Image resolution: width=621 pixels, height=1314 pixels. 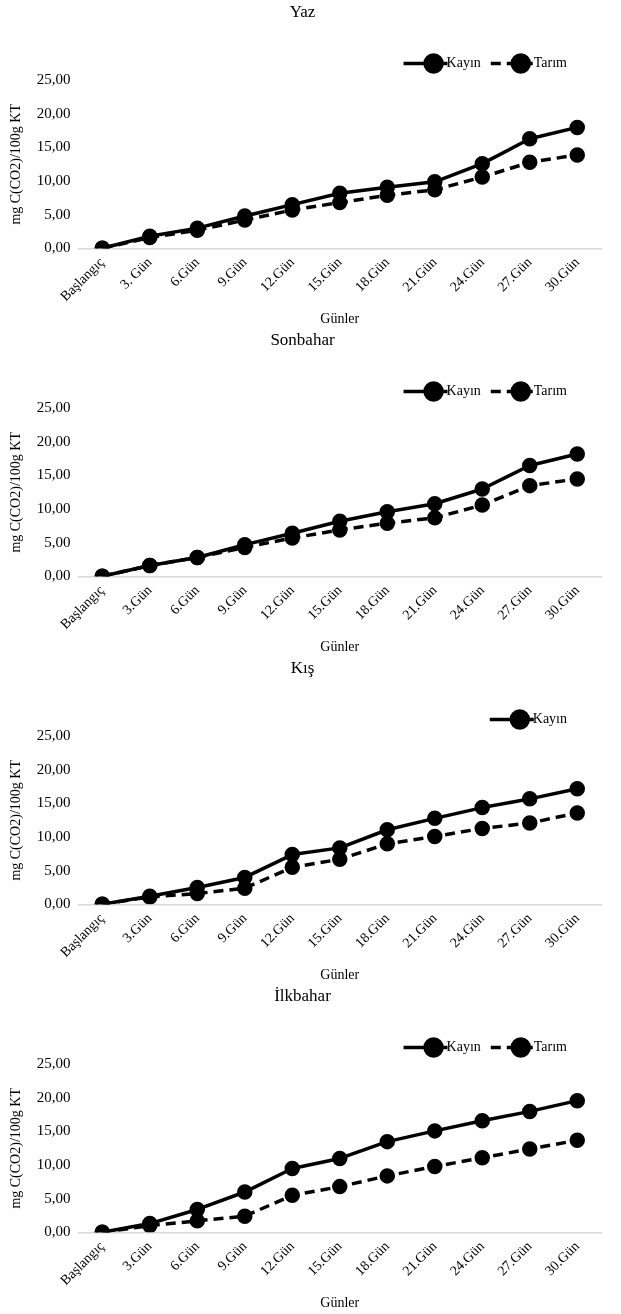 I want to click on chart-title: Sonbahar, so click(x=302, y=339).